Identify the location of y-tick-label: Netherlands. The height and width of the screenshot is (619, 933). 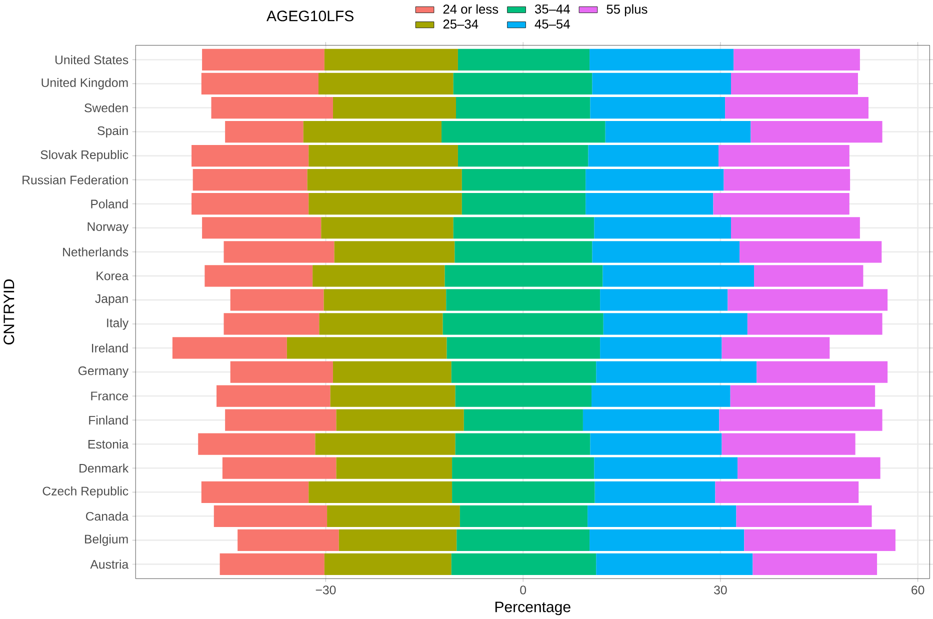
(95, 252).